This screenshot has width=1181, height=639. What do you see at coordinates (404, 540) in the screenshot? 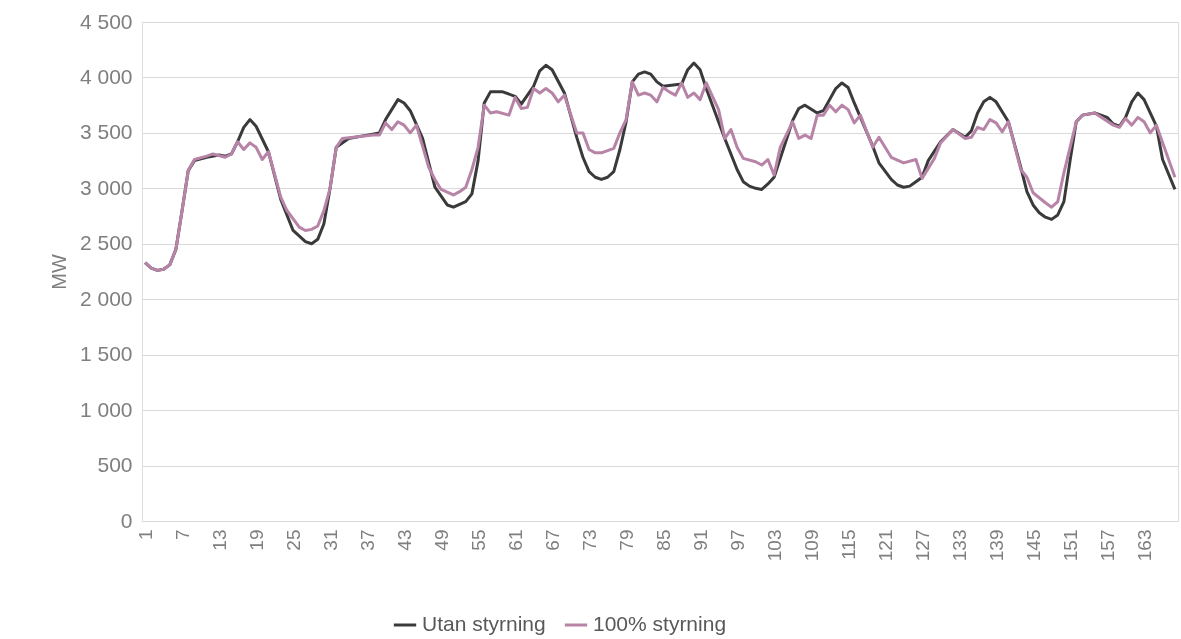
I see `x-tick-label: 43` at bounding box center [404, 540].